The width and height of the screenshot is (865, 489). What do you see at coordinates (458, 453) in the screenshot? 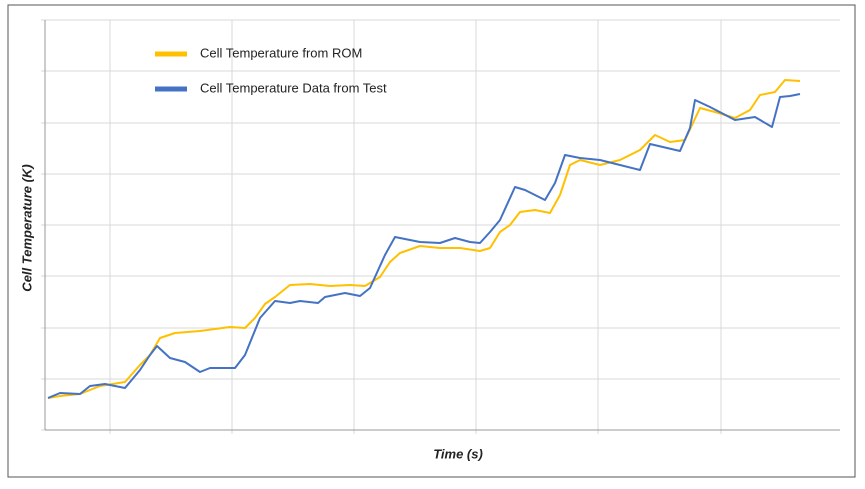
I see `x-axis-label: Time (s)` at bounding box center [458, 453].